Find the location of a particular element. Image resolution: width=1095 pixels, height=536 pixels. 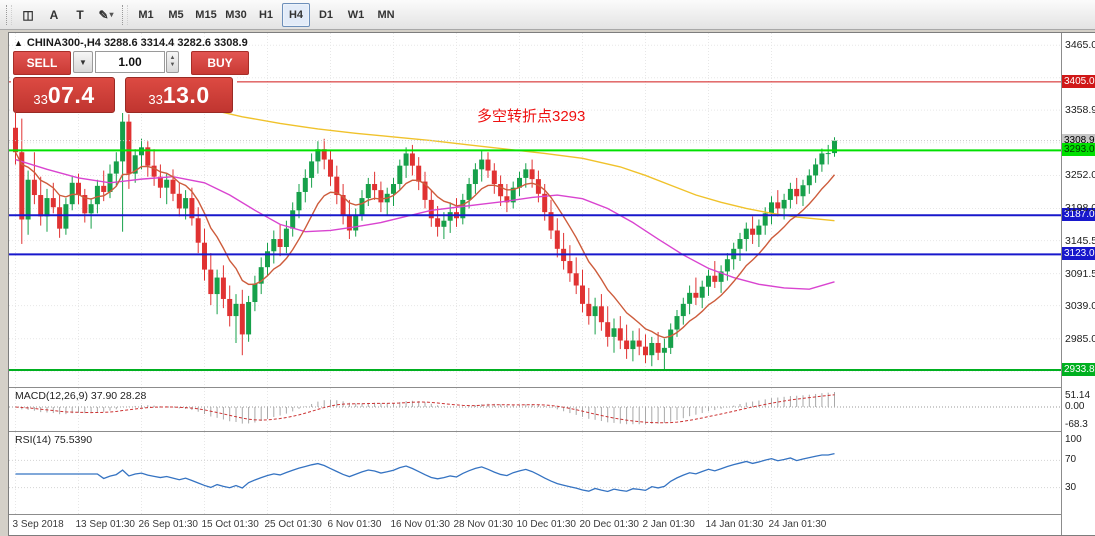

timeframe-m30-button: M30 is located at coordinates (236, 14).